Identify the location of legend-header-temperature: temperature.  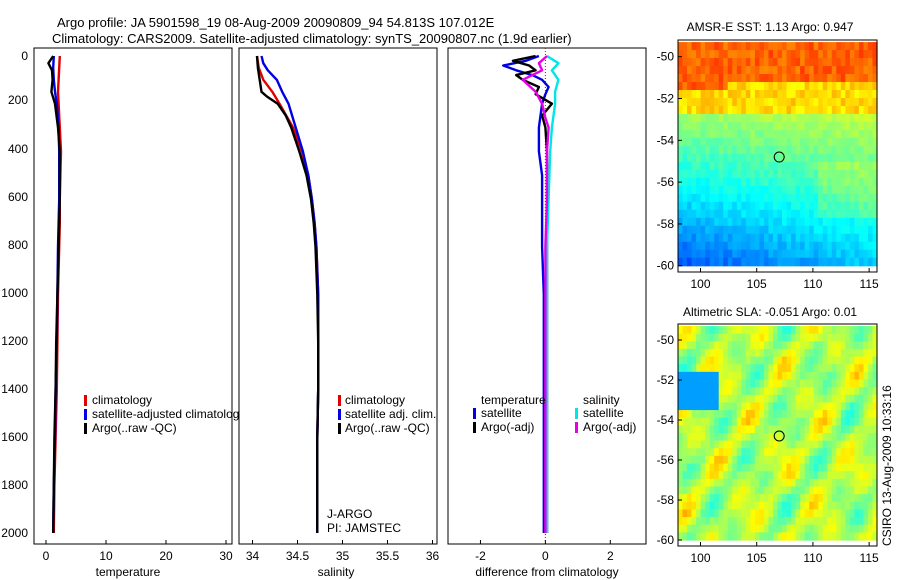
(513, 400).